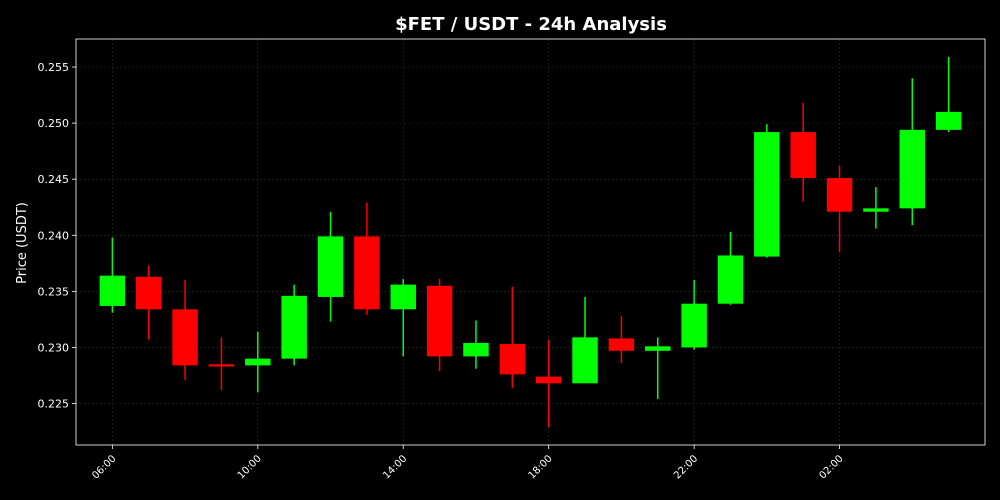  What do you see at coordinates (54, 179) in the screenshot?
I see `y-tick-label: 0.245` at bounding box center [54, 179].